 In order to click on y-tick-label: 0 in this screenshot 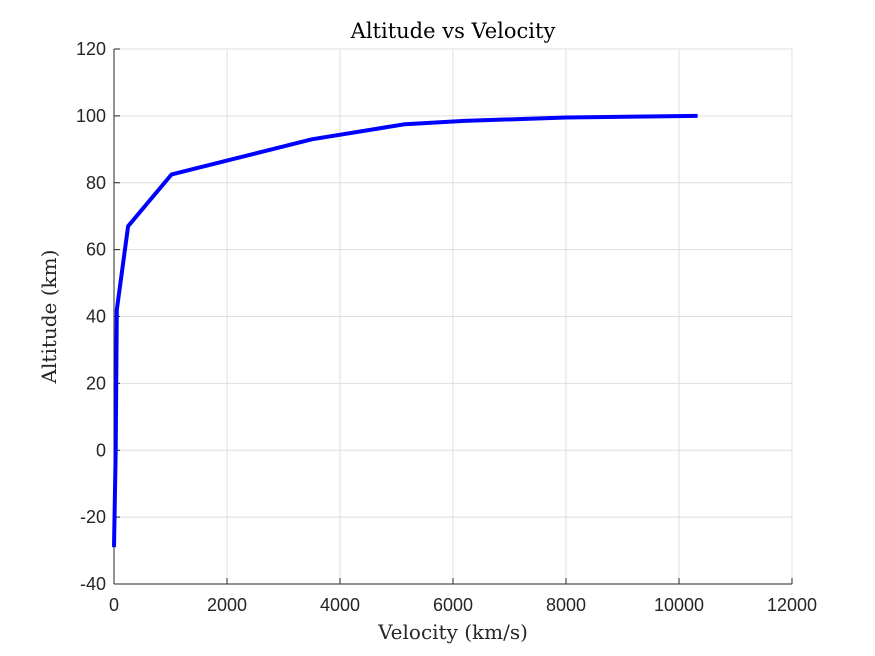, I will do `click(101, 450)`.